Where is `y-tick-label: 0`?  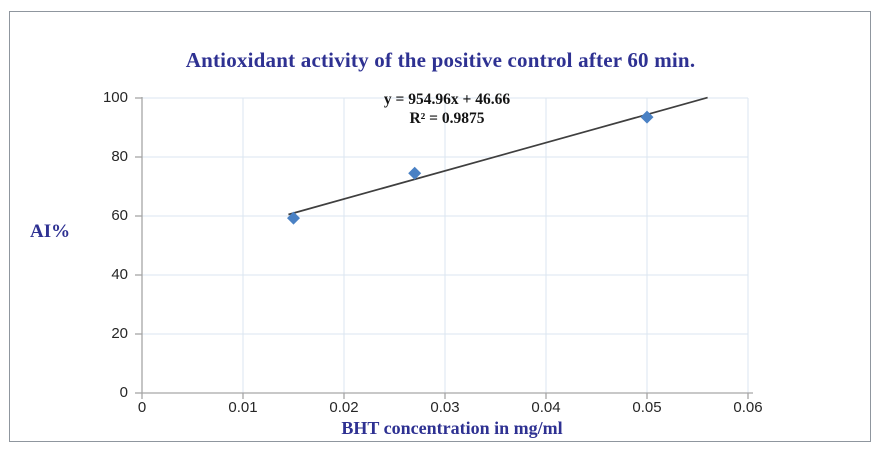
y-tick-label: 0 is located at coordinates (123, 392).